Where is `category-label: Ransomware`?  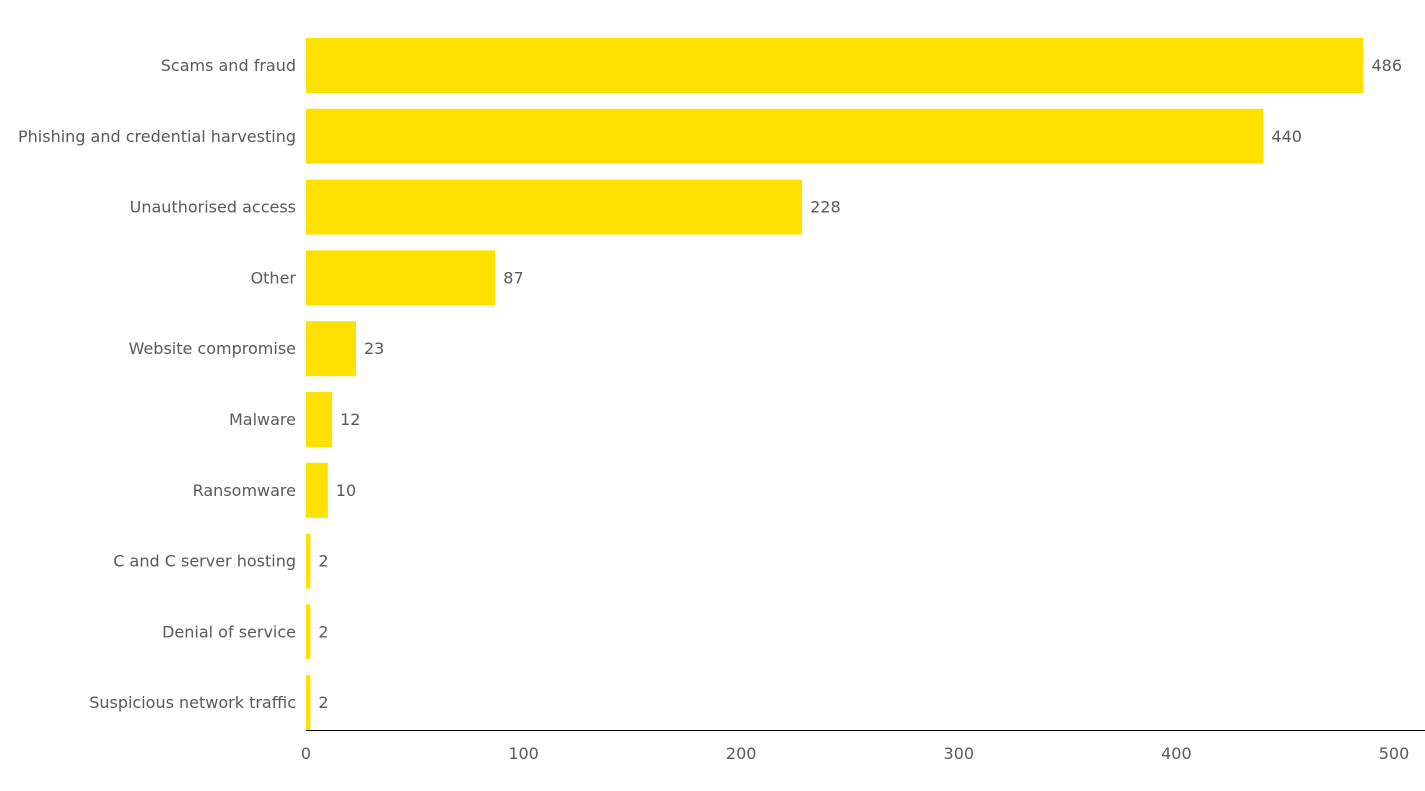
category-label: Ransomware is located at coordinates (244, 490).